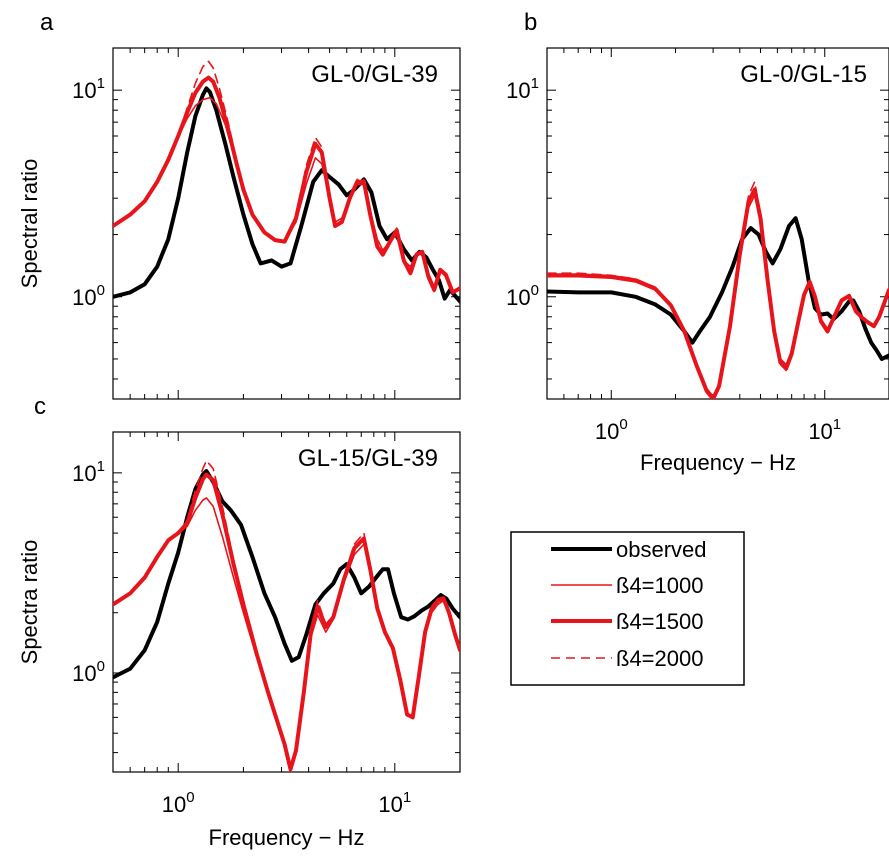 Image resolution: width=889 pixels, height=863 pixels. Describe the element at coordinates (47, 22) in the screenshot. I see `panel-label-a: a` at that location.